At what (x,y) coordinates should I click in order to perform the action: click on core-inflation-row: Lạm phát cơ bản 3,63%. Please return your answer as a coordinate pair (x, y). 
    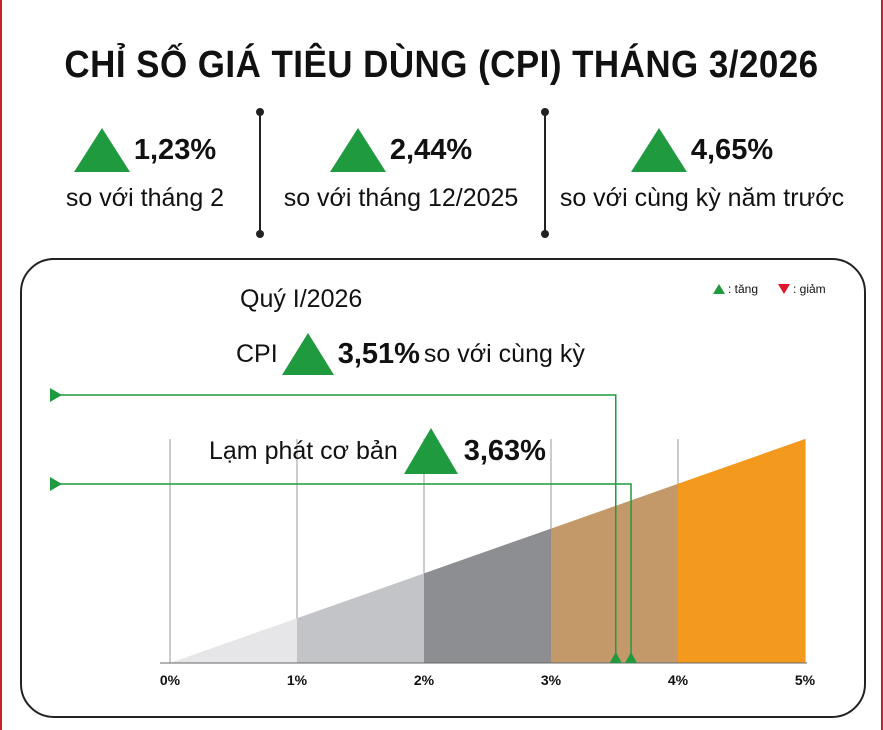
    Looking at the image, I should click on (377, 451).